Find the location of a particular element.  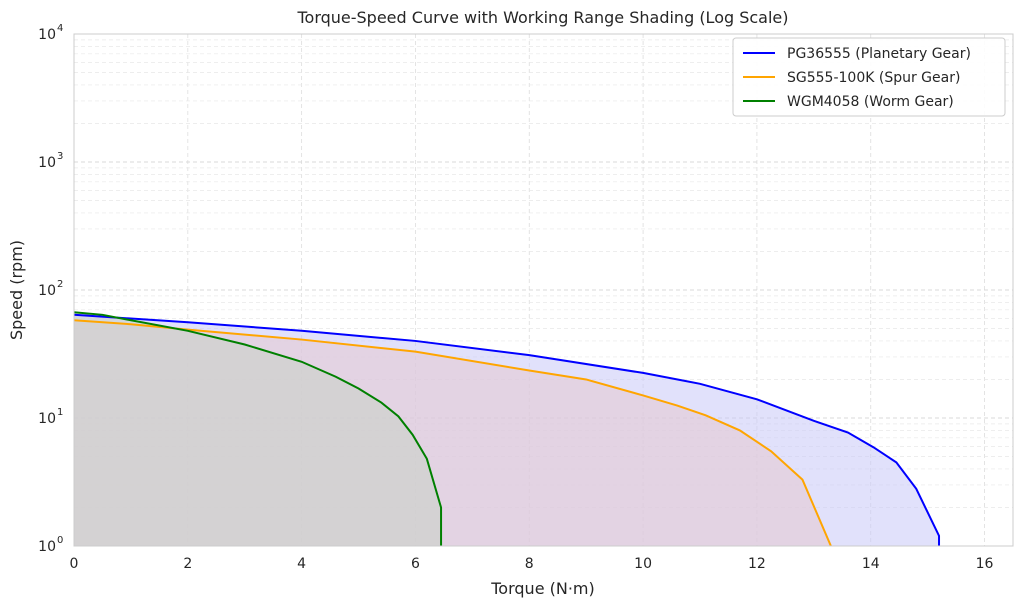

x-tick-label: 6 is located at coordinates (415, 564).